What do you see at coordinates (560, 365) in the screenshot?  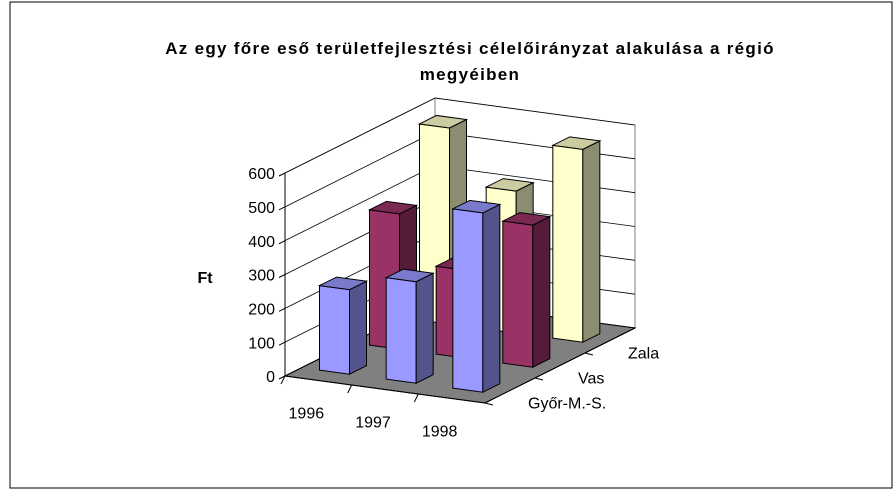 I see `z-axis` at bounding box center [560, 365].